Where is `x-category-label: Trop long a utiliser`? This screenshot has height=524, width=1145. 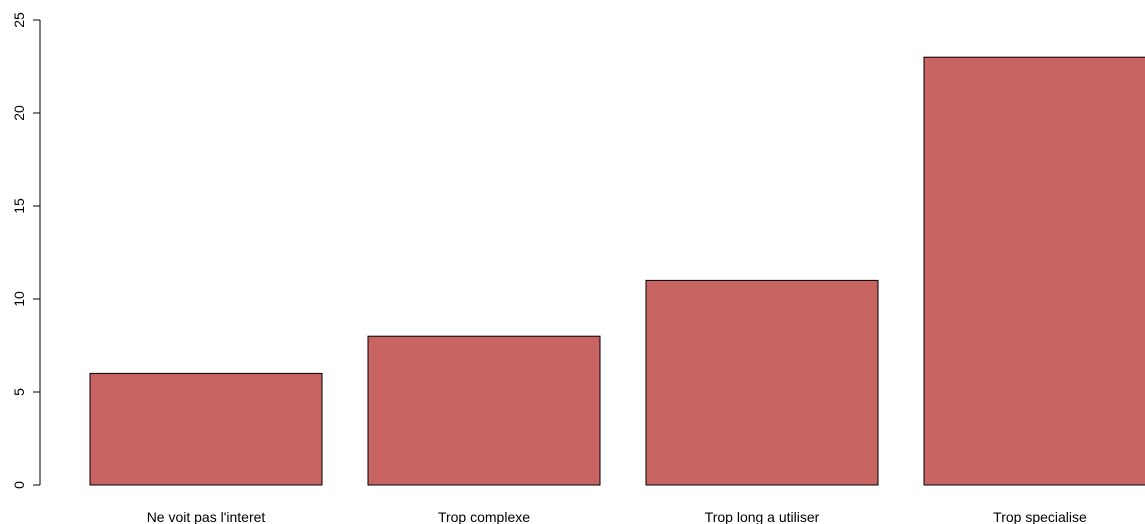
x-category-label: Trop long a utiliser is located at coordinates (762, 516).